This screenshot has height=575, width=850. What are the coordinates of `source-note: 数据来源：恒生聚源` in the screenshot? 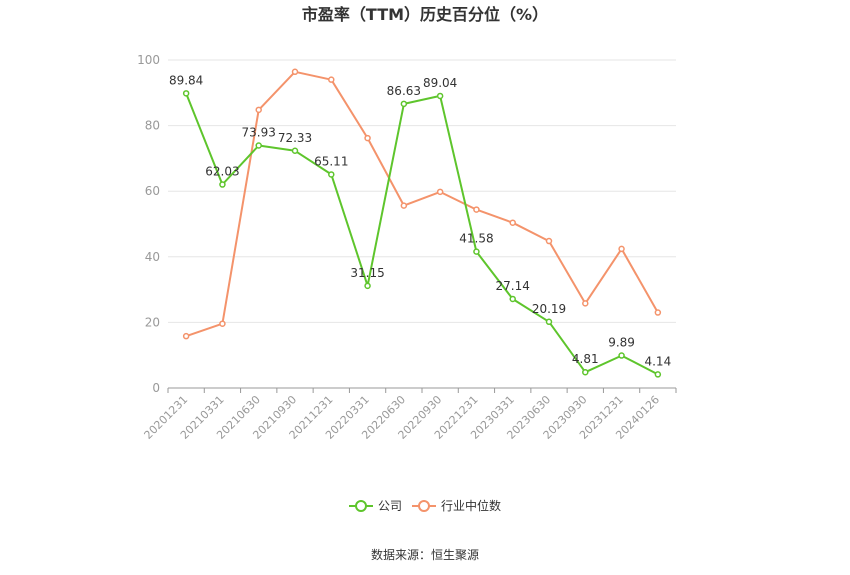 It's located at (425, 554).